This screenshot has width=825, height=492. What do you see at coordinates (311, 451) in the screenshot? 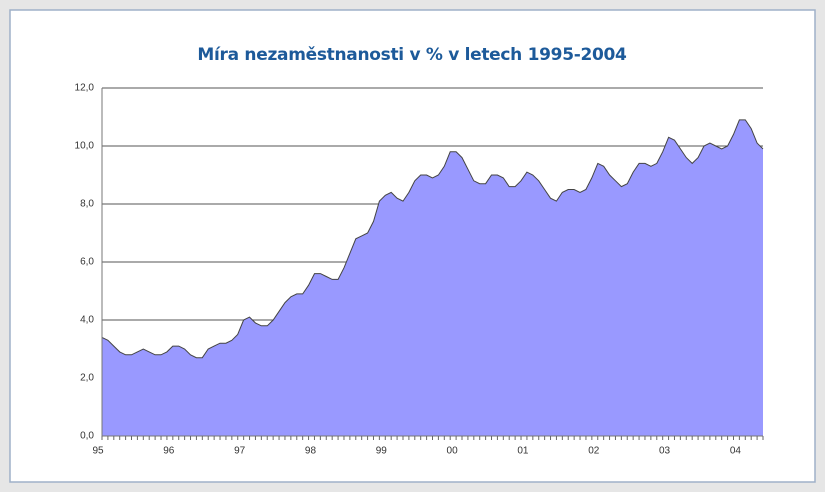
I see `x-tick-label: 98` at bounding box center [311, 451].